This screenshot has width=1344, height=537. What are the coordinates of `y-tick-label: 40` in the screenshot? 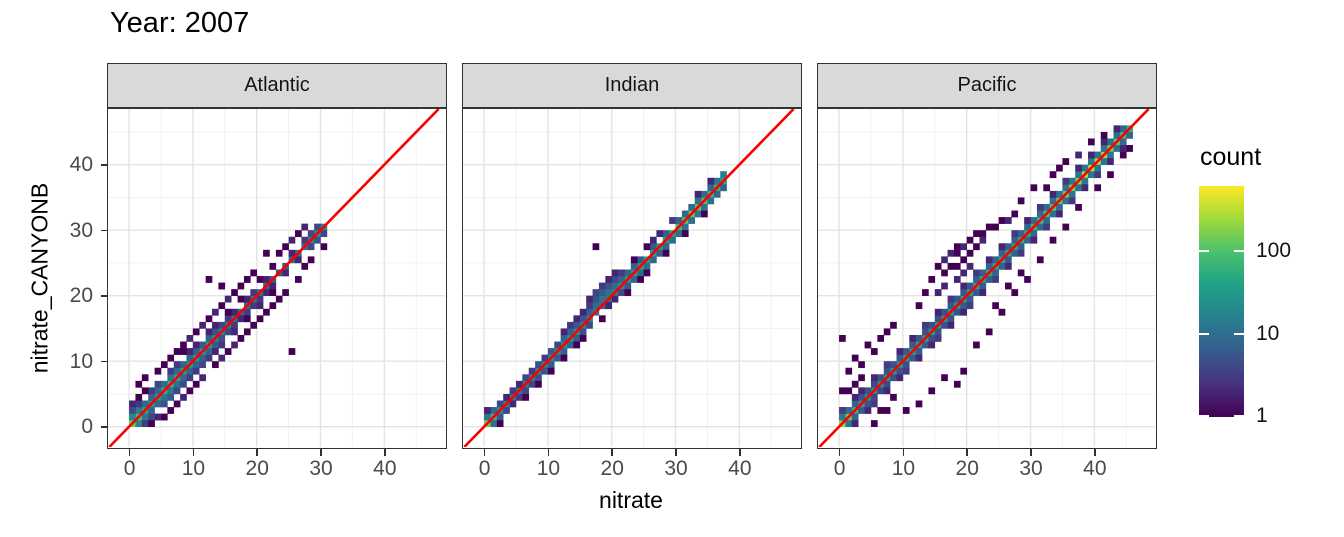 It's located at (81, 165).